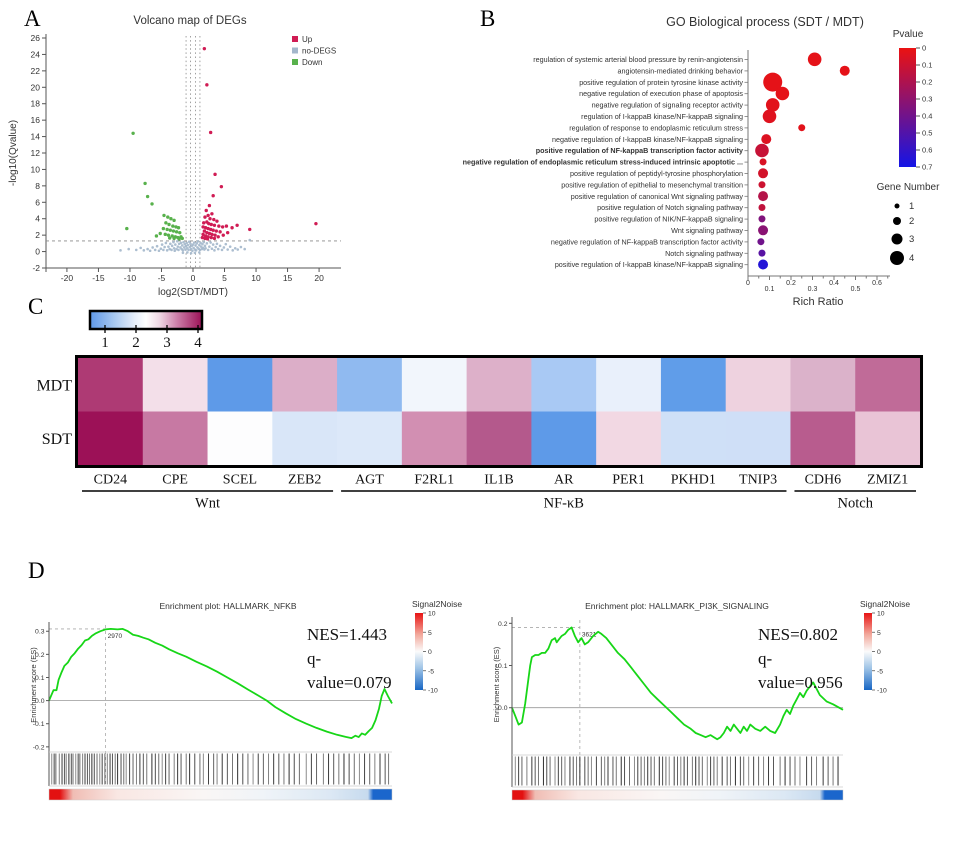  I want to click on enrichment-curve, so click(220, 683).